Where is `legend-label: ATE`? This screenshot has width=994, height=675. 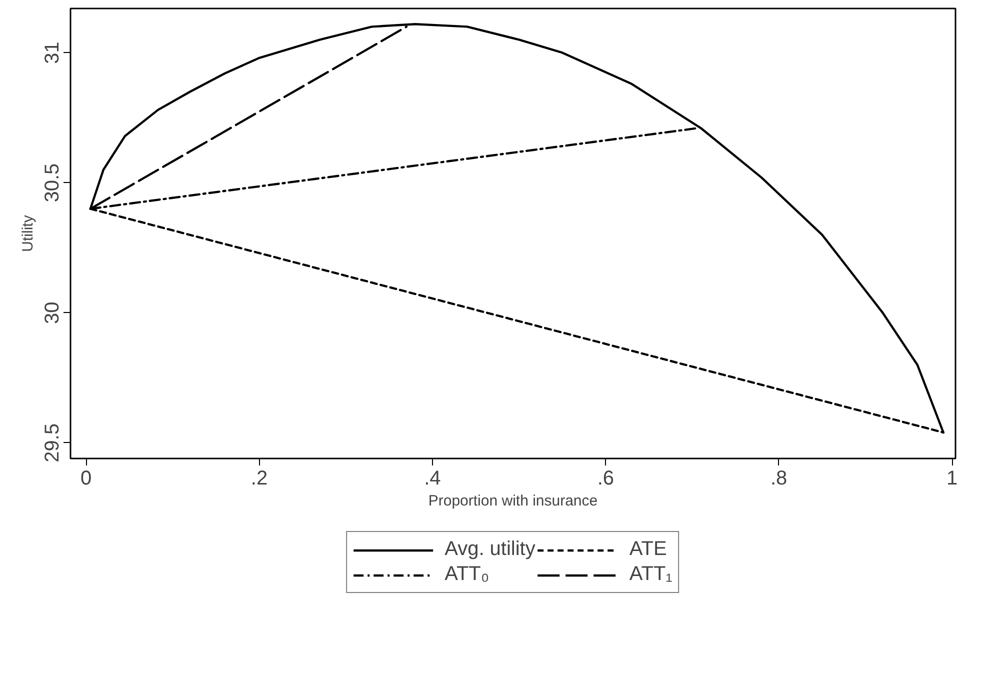 legend-label: ATE is located at coordinates (648, 549).